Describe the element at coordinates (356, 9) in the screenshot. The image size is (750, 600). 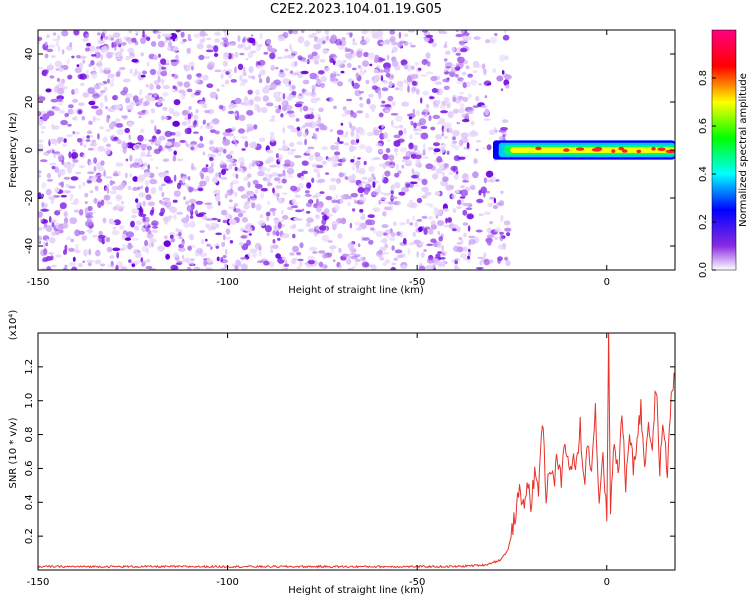
I see `chart-title: C2E2.2023.104.01.19.G05` at that location.